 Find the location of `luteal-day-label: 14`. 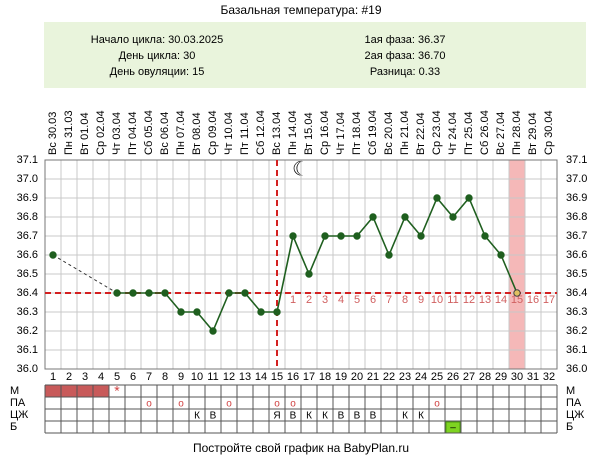

luteal-day-label: 14 is located at coordinates (501, 300).